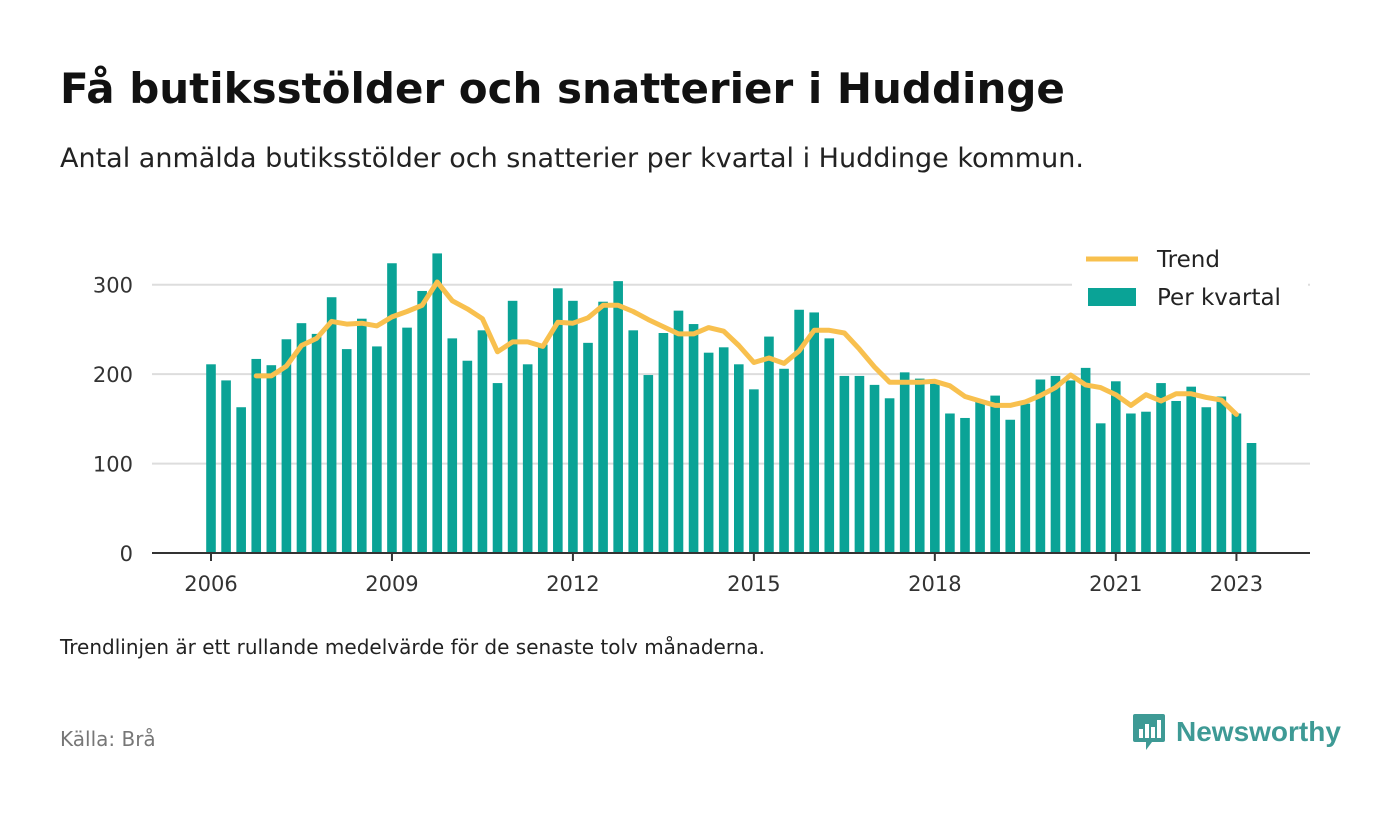 The height and width of the screenshot is (813, 1400). What do you see at coordinates (1188, 260) in the screenshot?
I see `legend-label: Trend` at bounding box center [1188, 260].